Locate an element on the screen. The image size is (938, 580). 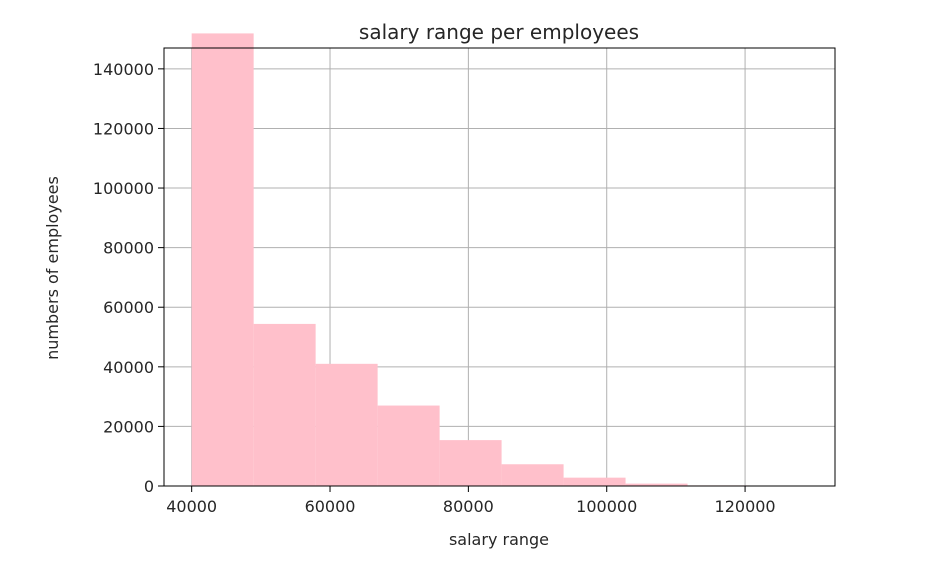
y-tick-label: 40000 is located at coordinates (128, 367).